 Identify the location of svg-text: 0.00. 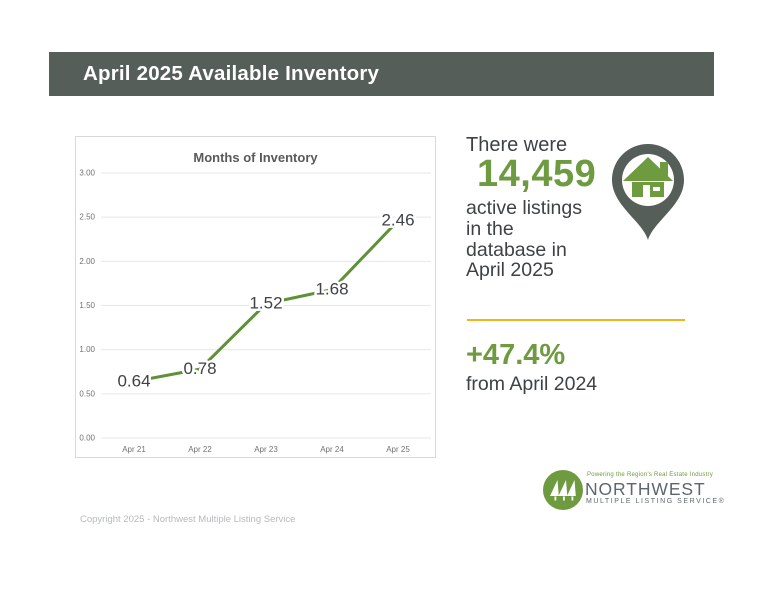
(87, 438).